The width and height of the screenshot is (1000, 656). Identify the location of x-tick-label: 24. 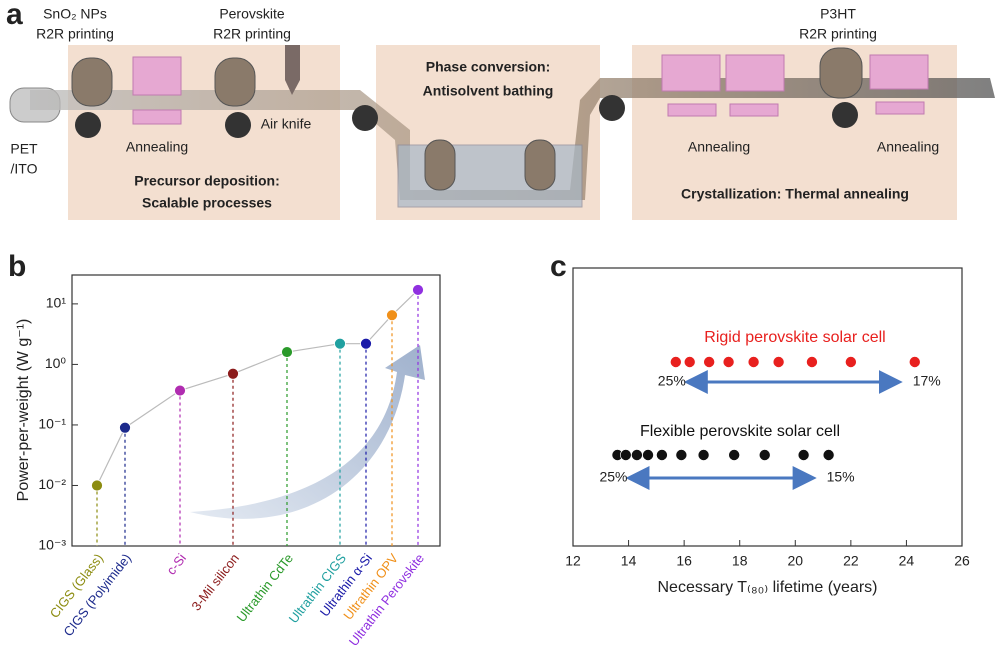
(907, 561).